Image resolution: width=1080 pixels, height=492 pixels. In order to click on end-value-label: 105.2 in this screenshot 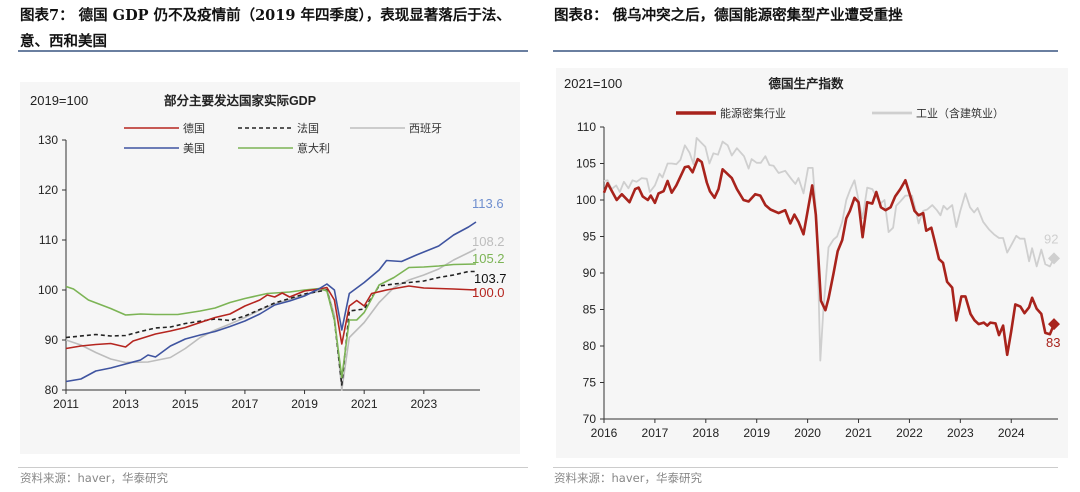, I will do `click(488, 258)`.